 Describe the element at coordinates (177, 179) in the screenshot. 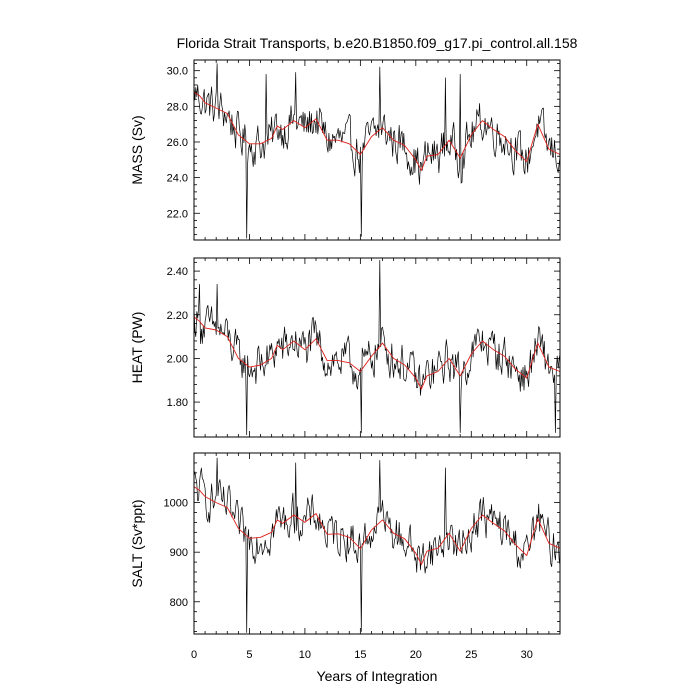

I see `mass-y-tick-label: 24.0` at that location.